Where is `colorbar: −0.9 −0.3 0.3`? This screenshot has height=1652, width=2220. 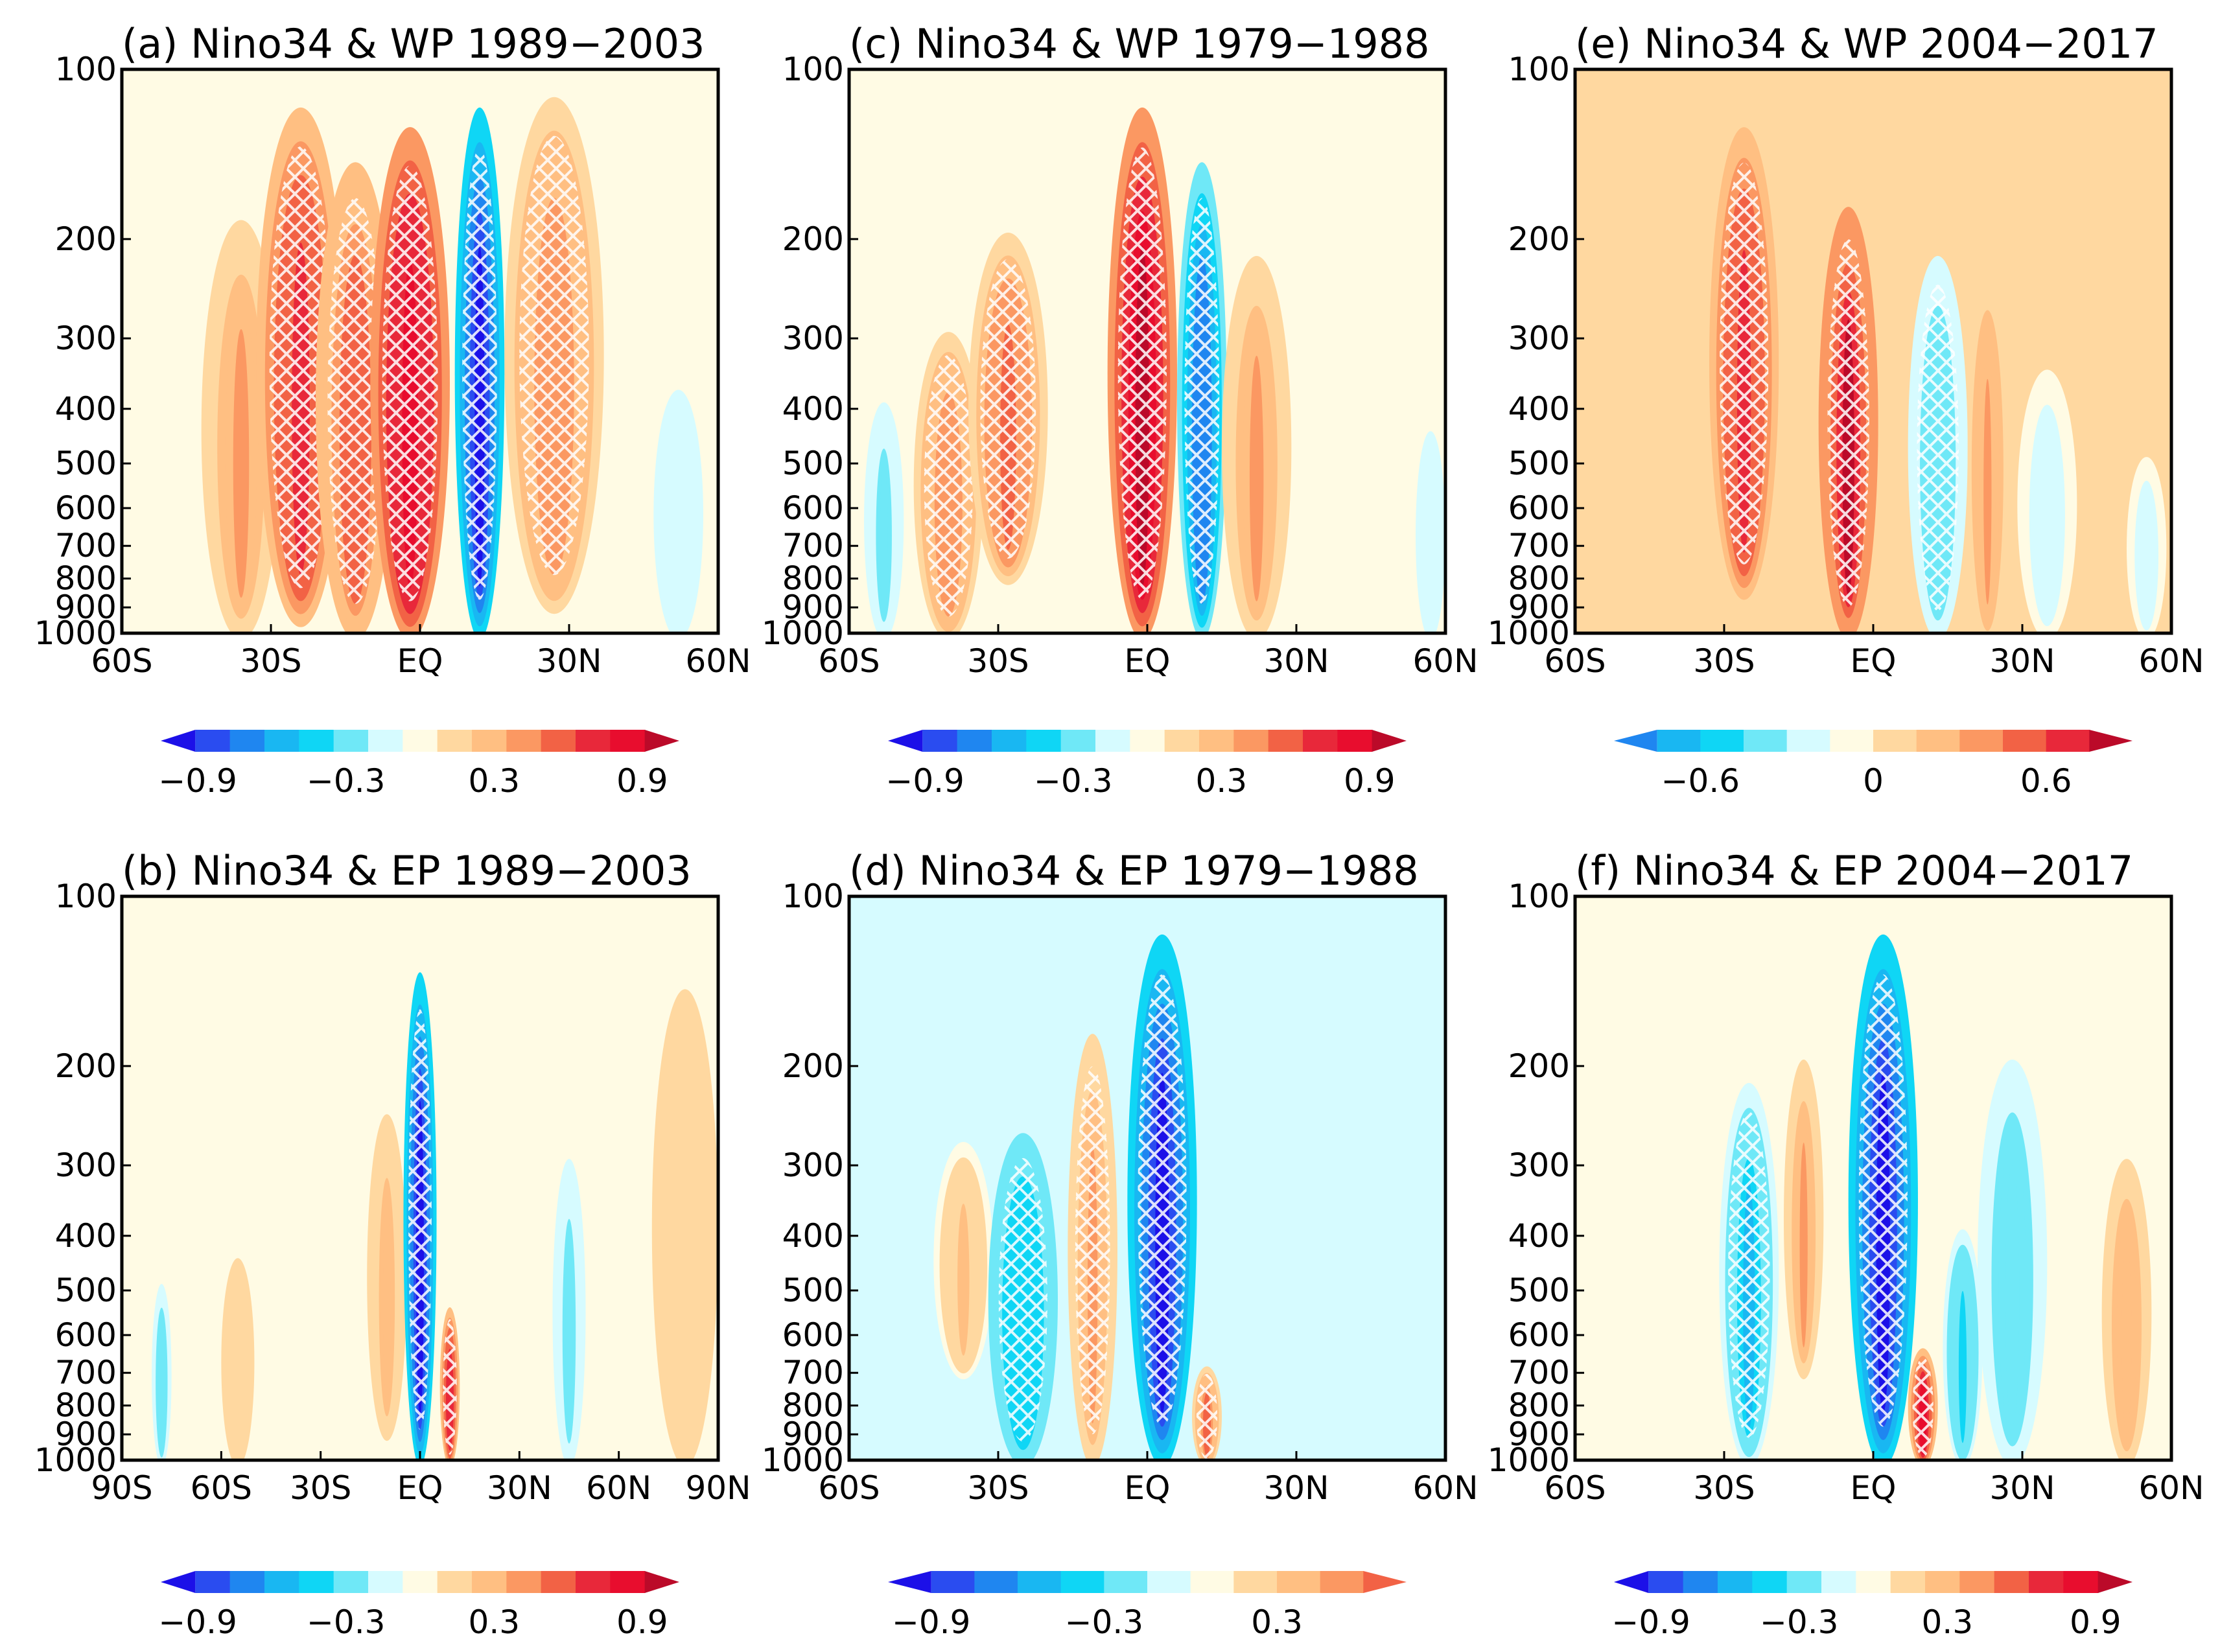
colorbar: −0.9 −0.3 0.3 is located at coordinates (1147, 1606).